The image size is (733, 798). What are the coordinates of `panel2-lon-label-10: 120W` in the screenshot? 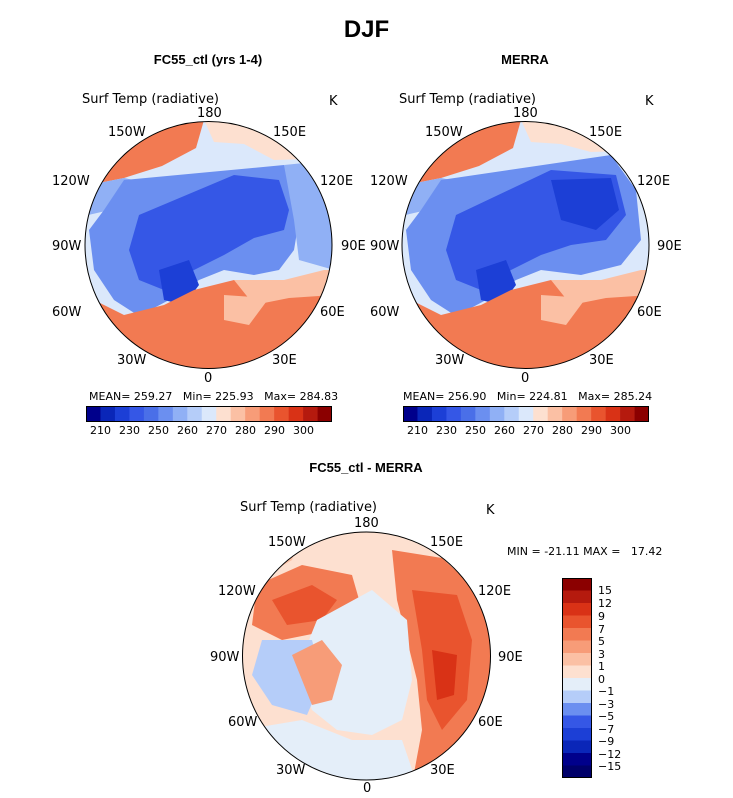 It's located at (389, 181).